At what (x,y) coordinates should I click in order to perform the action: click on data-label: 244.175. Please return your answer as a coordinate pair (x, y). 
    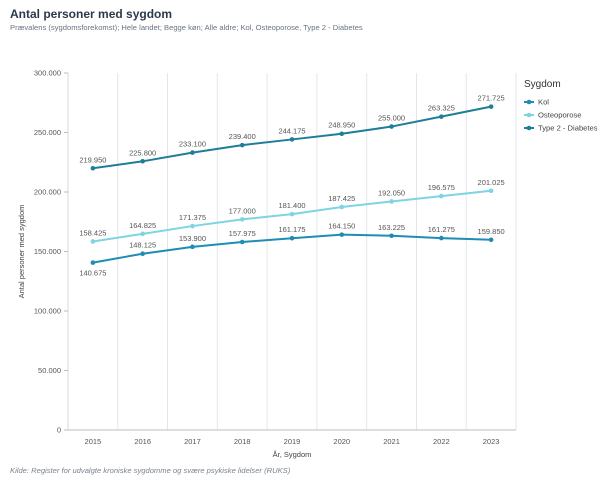
    Looking at the image, I should click on (291, 130).